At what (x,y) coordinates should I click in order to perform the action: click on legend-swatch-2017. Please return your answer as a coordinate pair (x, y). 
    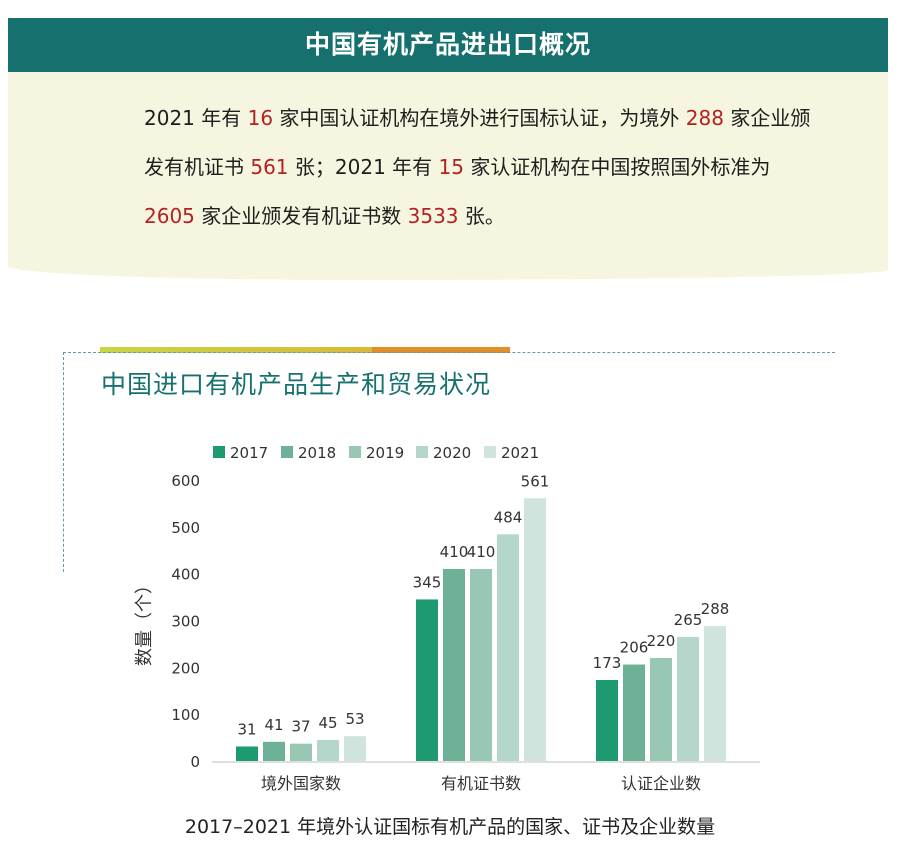
    Looking at the image, I should click on (219, 452).